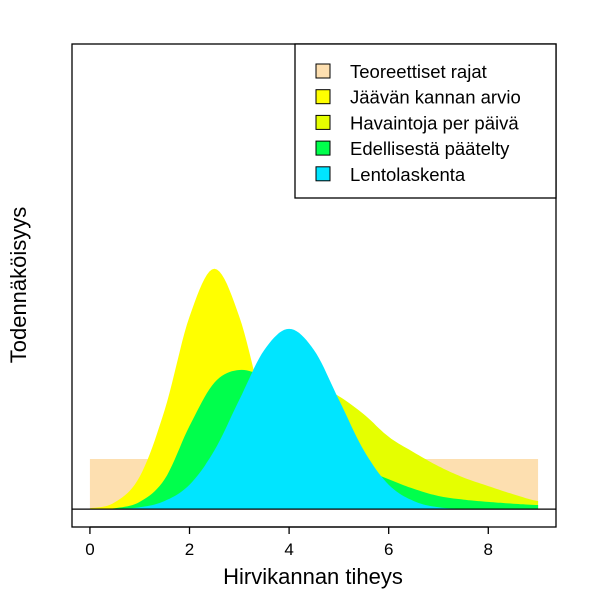 This screenshot has width=600, height=605. Describe the element at coordinates (18, 285) in the screenshot. I see `y-axis-label: Todennäköisyys` at that location.